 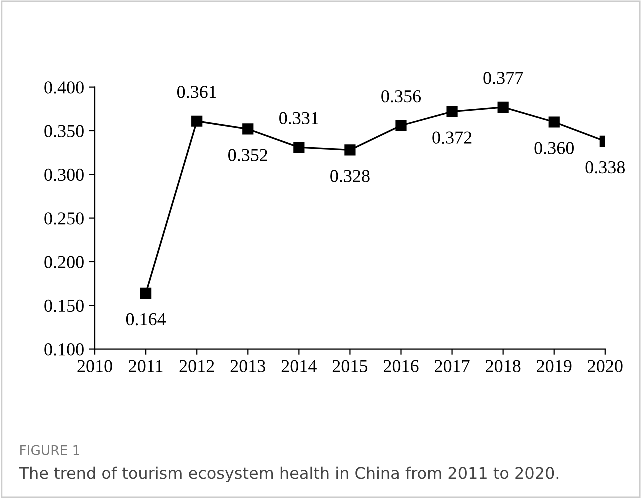 What do you see at coordinates (452, 138) in the screenshot?
I see `data-label: 0.372` at bounding box center [452, 138].